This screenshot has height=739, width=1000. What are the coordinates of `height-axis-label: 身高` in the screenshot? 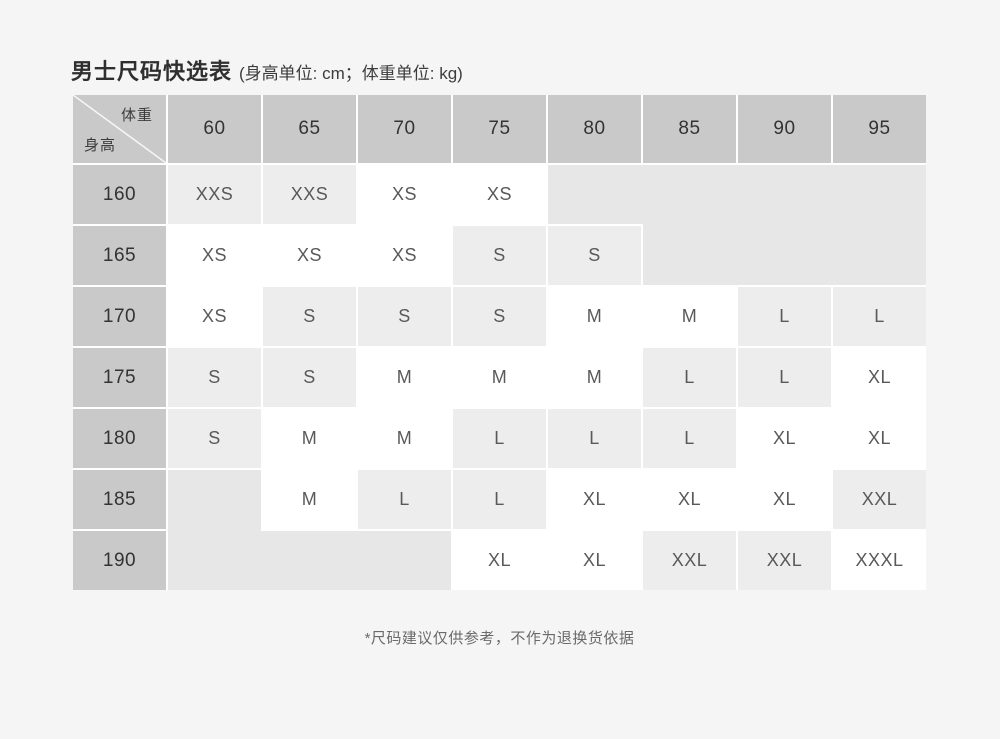 It's located at (100, 145).